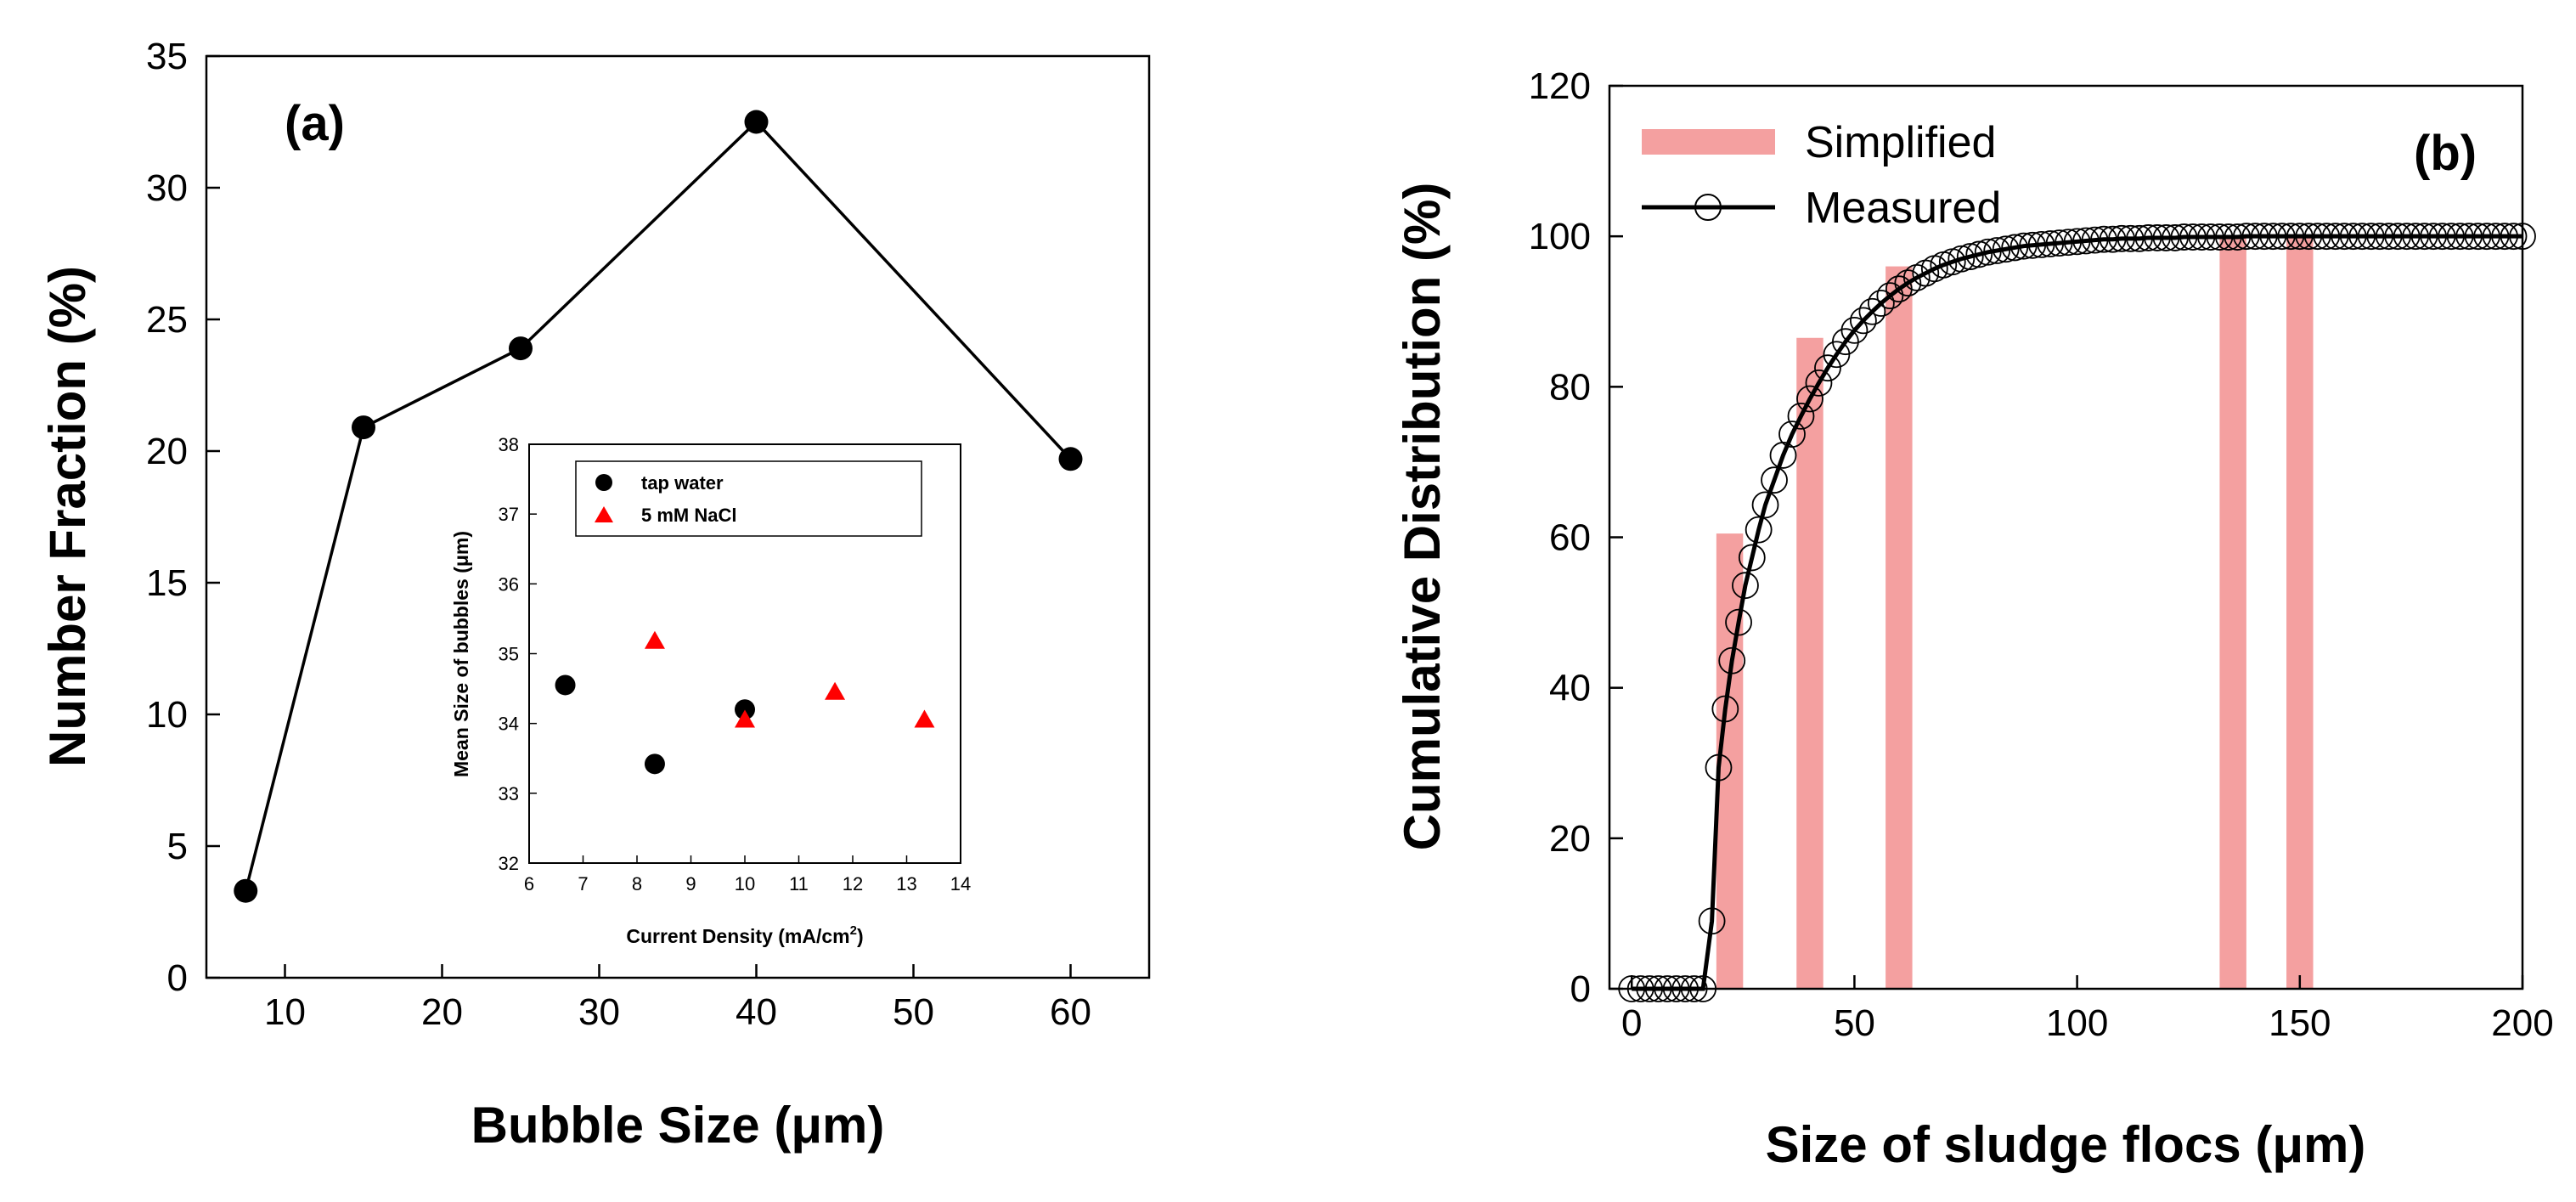 Image resolution: width=2576 pixels, height=1202 pixels. Describe the element at coordinates (167, 320) in the screenshot. I see `y-tick-label-25: 25` at that location.